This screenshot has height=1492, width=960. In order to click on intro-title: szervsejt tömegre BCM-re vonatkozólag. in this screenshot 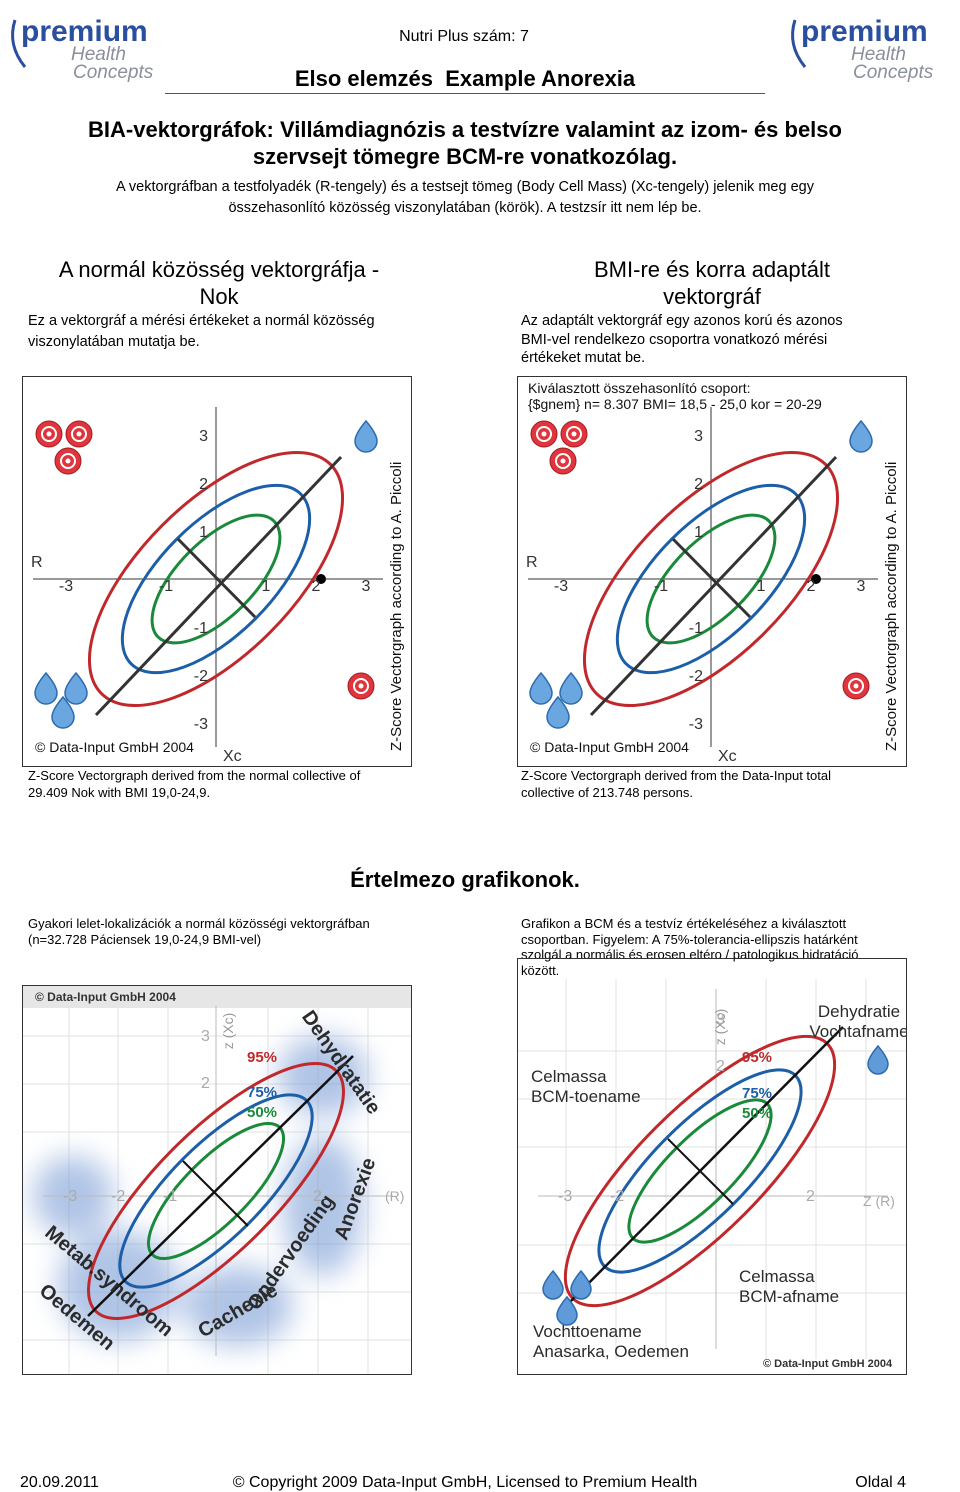, I will do `click(465, 156)`.